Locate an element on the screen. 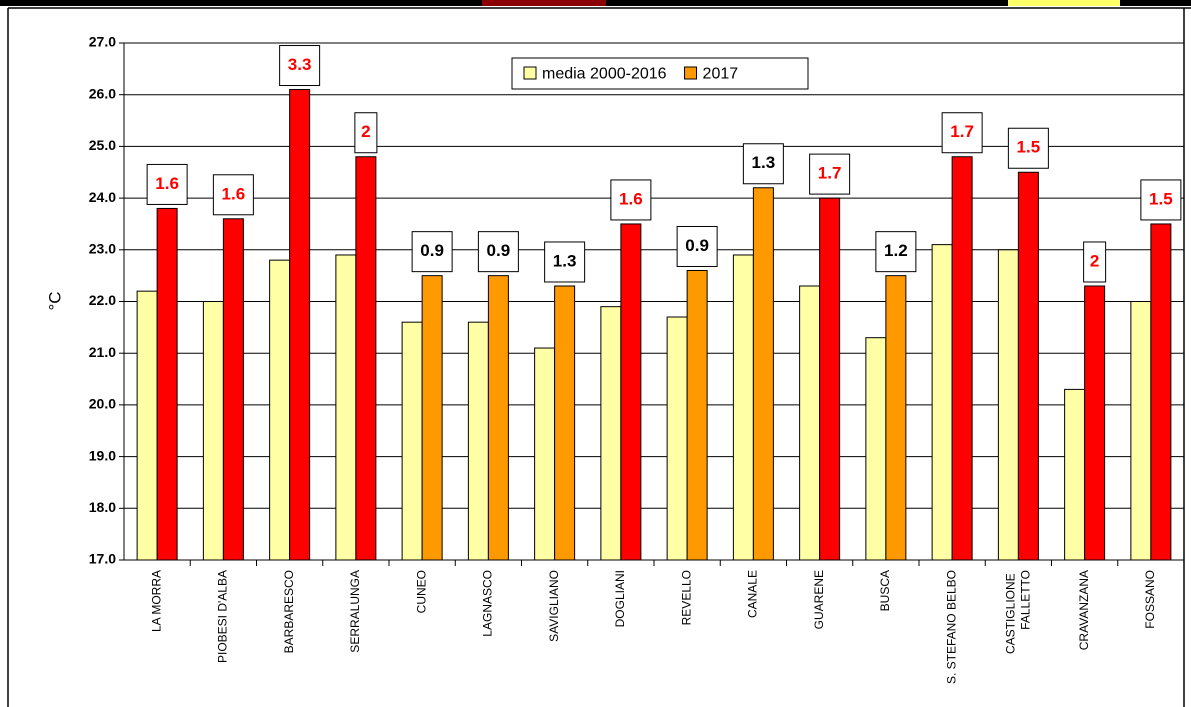 Image resolution: width=1191 pixels, height=707 pixels. x-tick-label-line: CASTIGLIONE is located at coordinates (1011, 612).